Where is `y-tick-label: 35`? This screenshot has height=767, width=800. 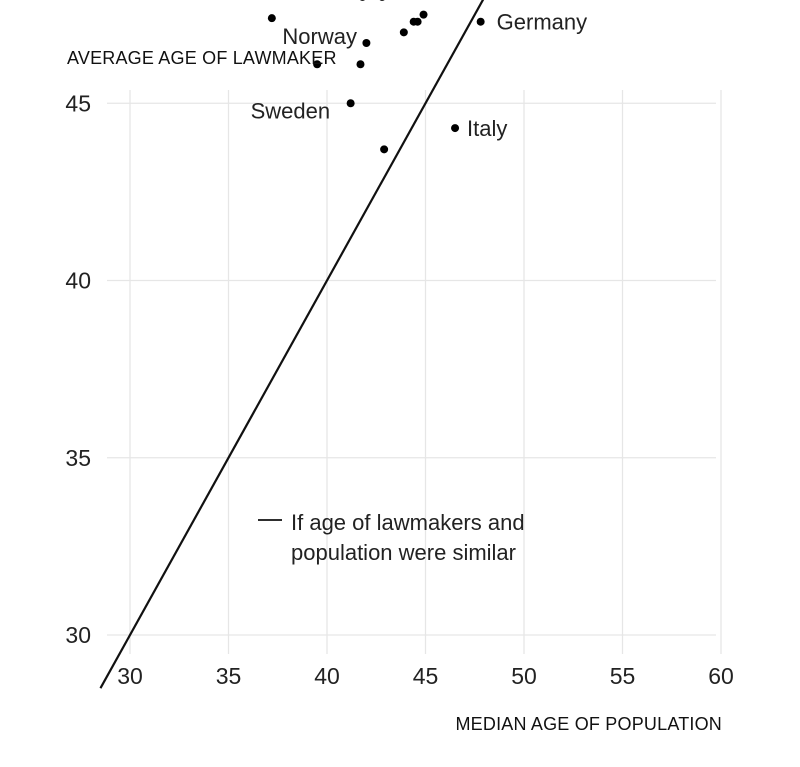
y-tick-label: 35 is located at coordinates (78, 458).